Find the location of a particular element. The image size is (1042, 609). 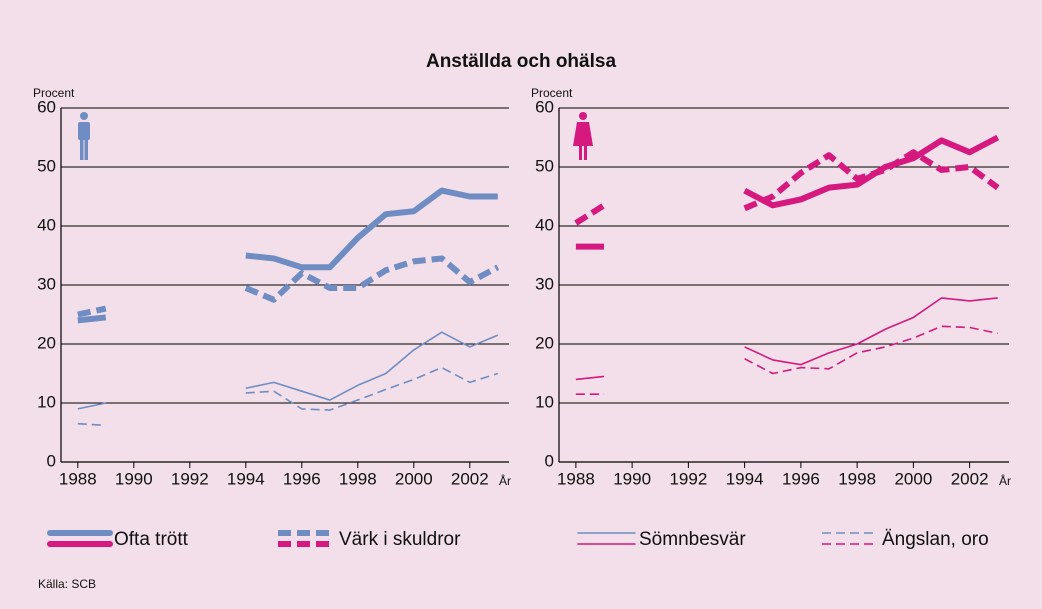

legend-label: Ofta trött is located at coordinates (151, 539).